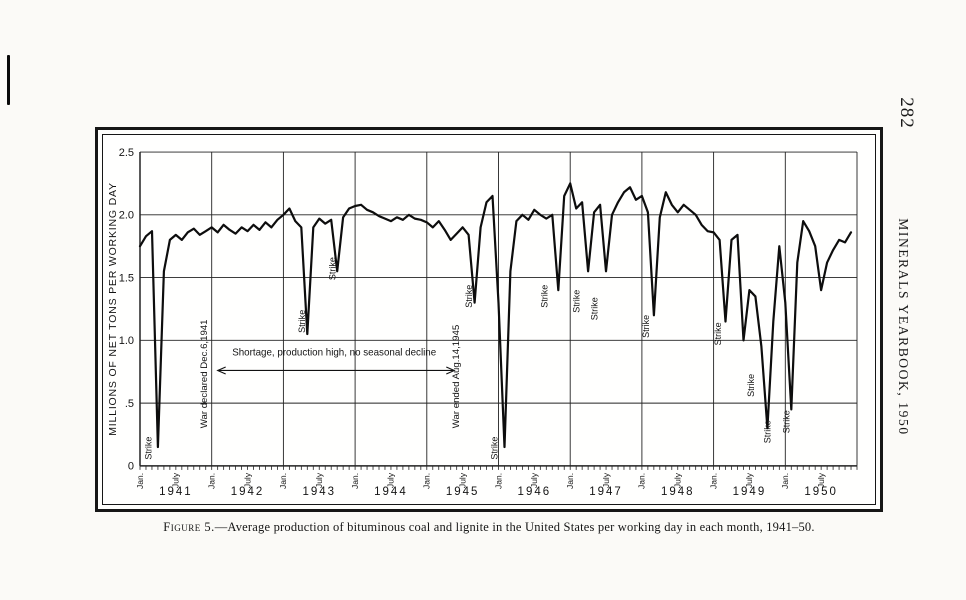 The width and height of the screenshot is (966, 600). I want to click on svg-text: 2.0, so click(126, 216).